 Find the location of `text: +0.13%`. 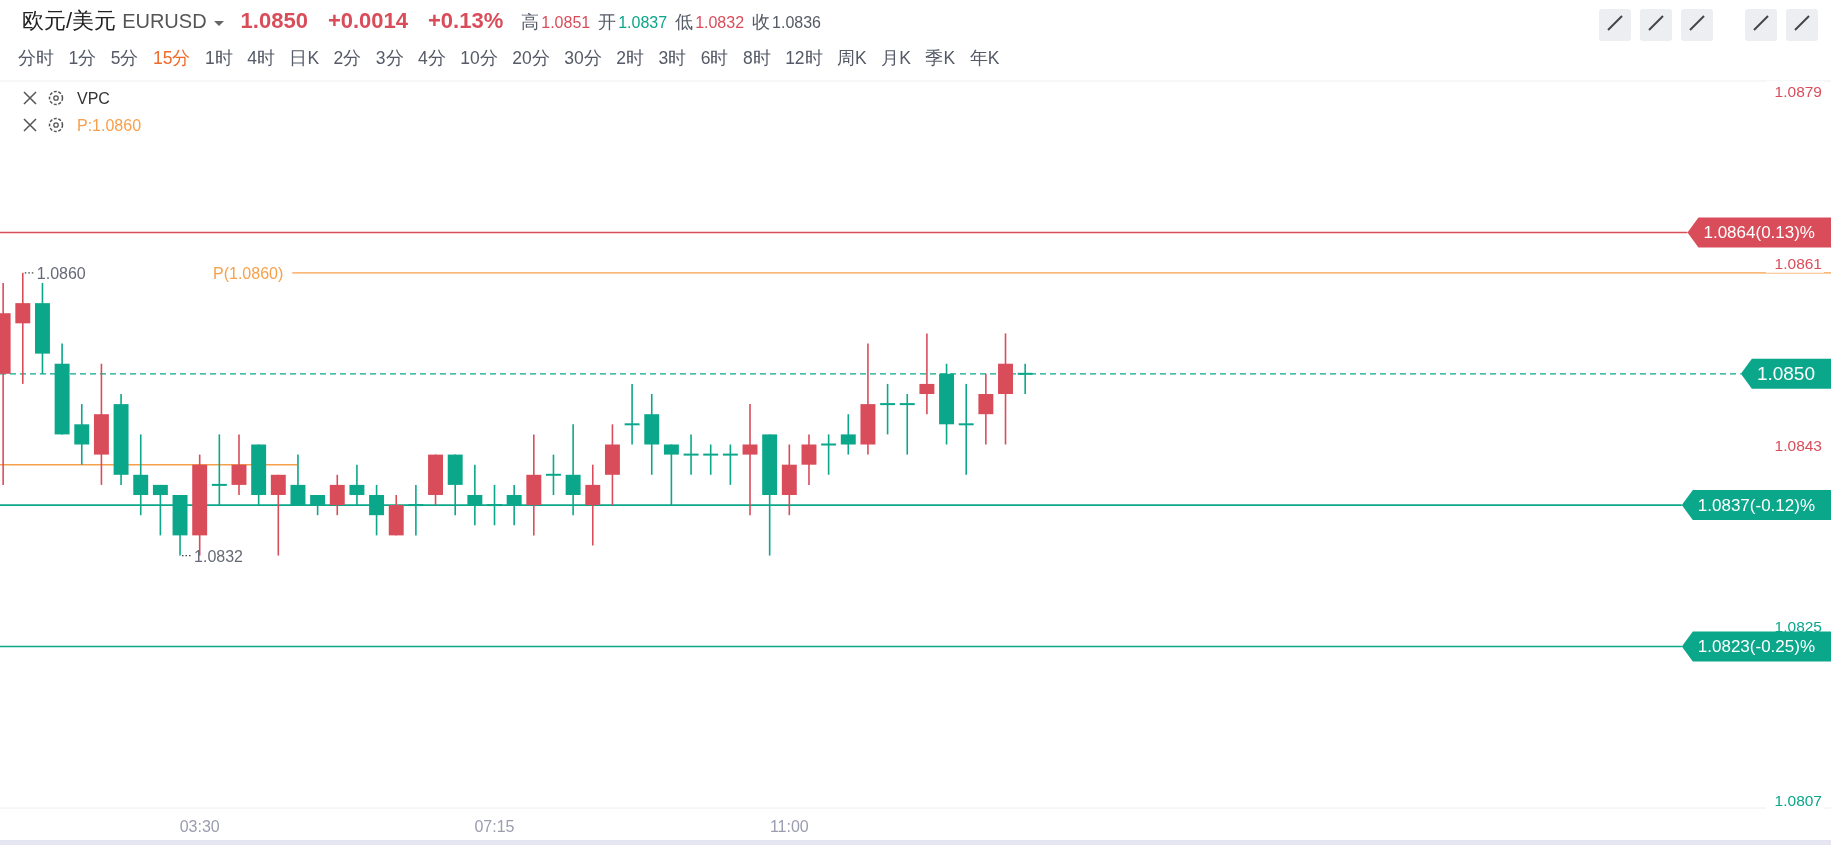

text: +0.13% is located at coordinates (466, 21).